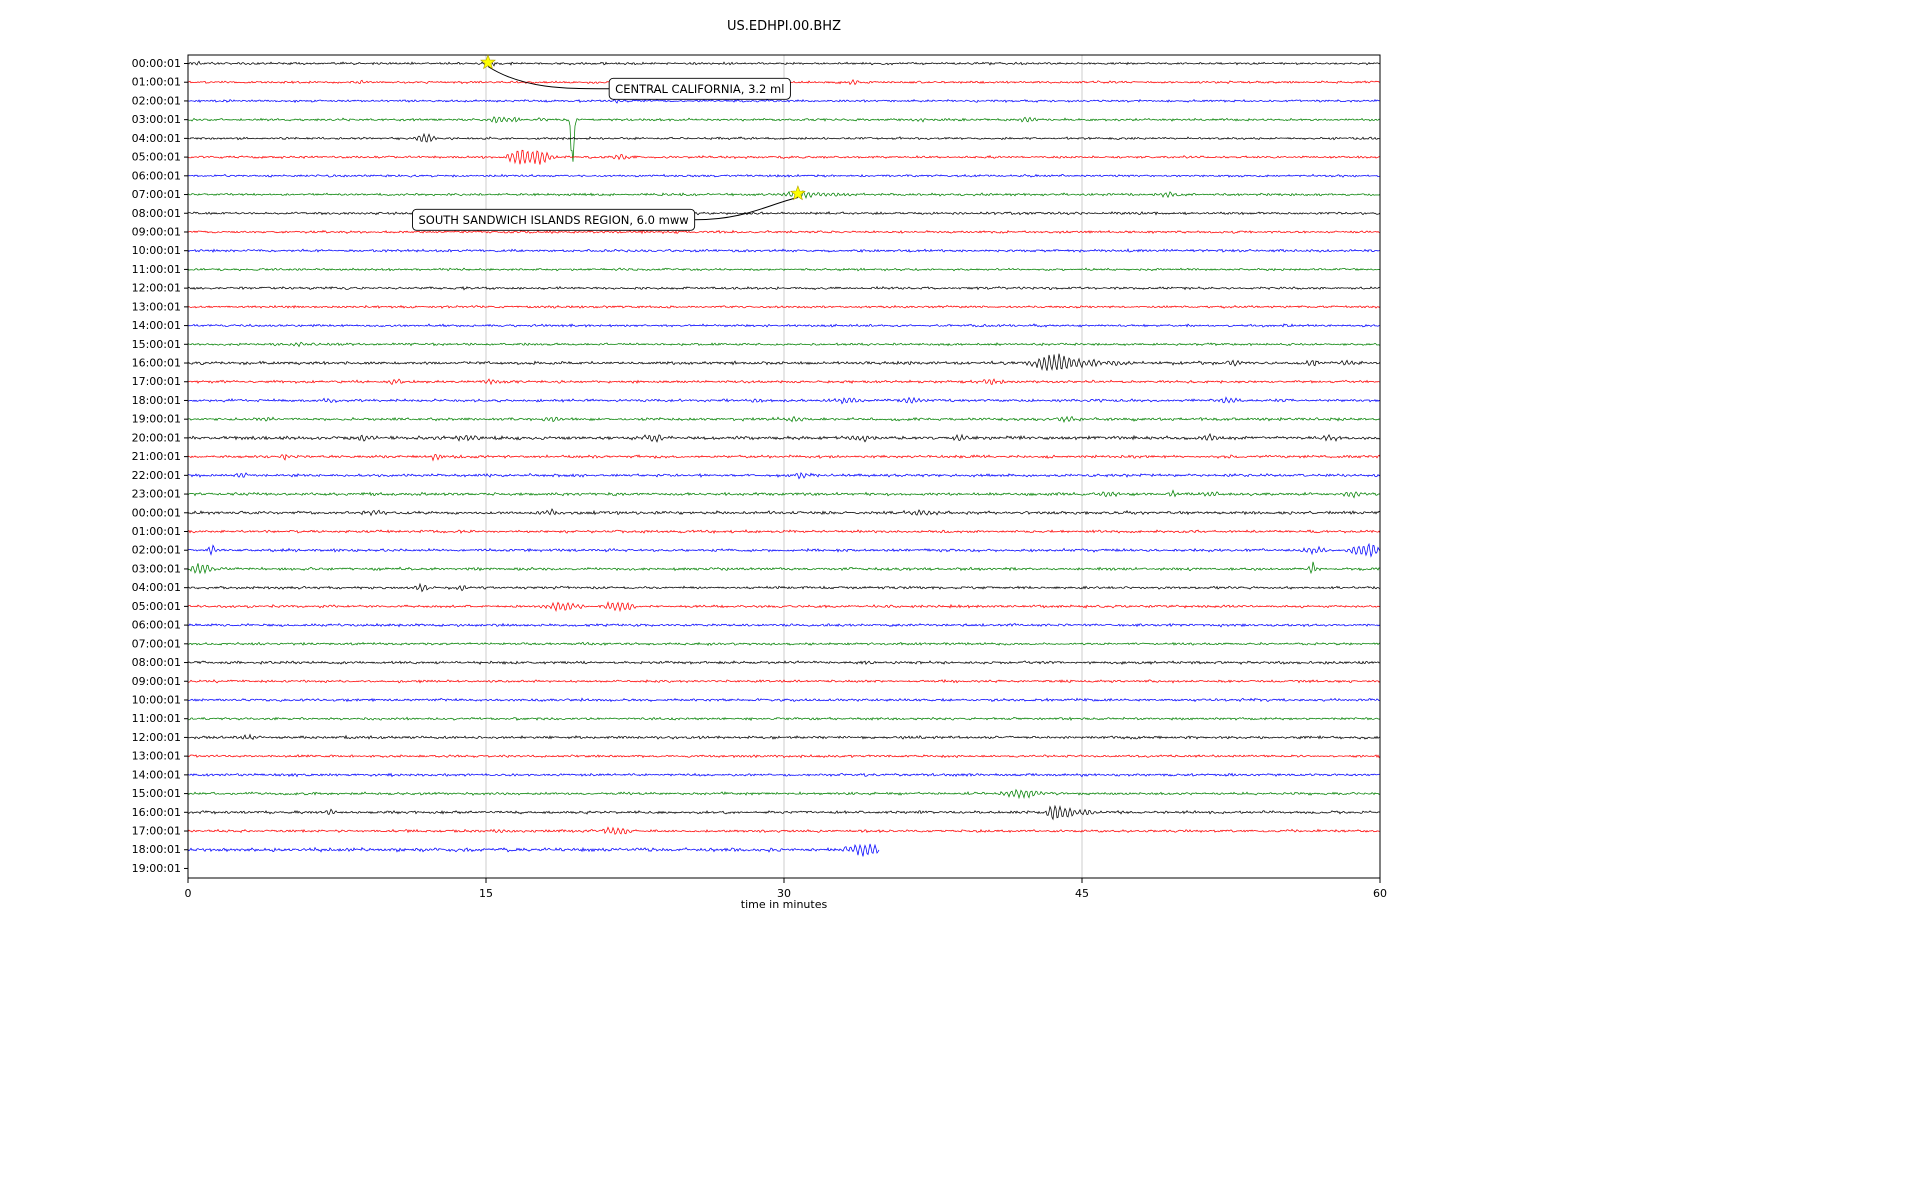 This screenshot has height=1200, width=1920. What do you see at coordinates (156, 774) in the screenshot?
I see `row-time-label: 14:00:01` at bounding box center [156, 774].